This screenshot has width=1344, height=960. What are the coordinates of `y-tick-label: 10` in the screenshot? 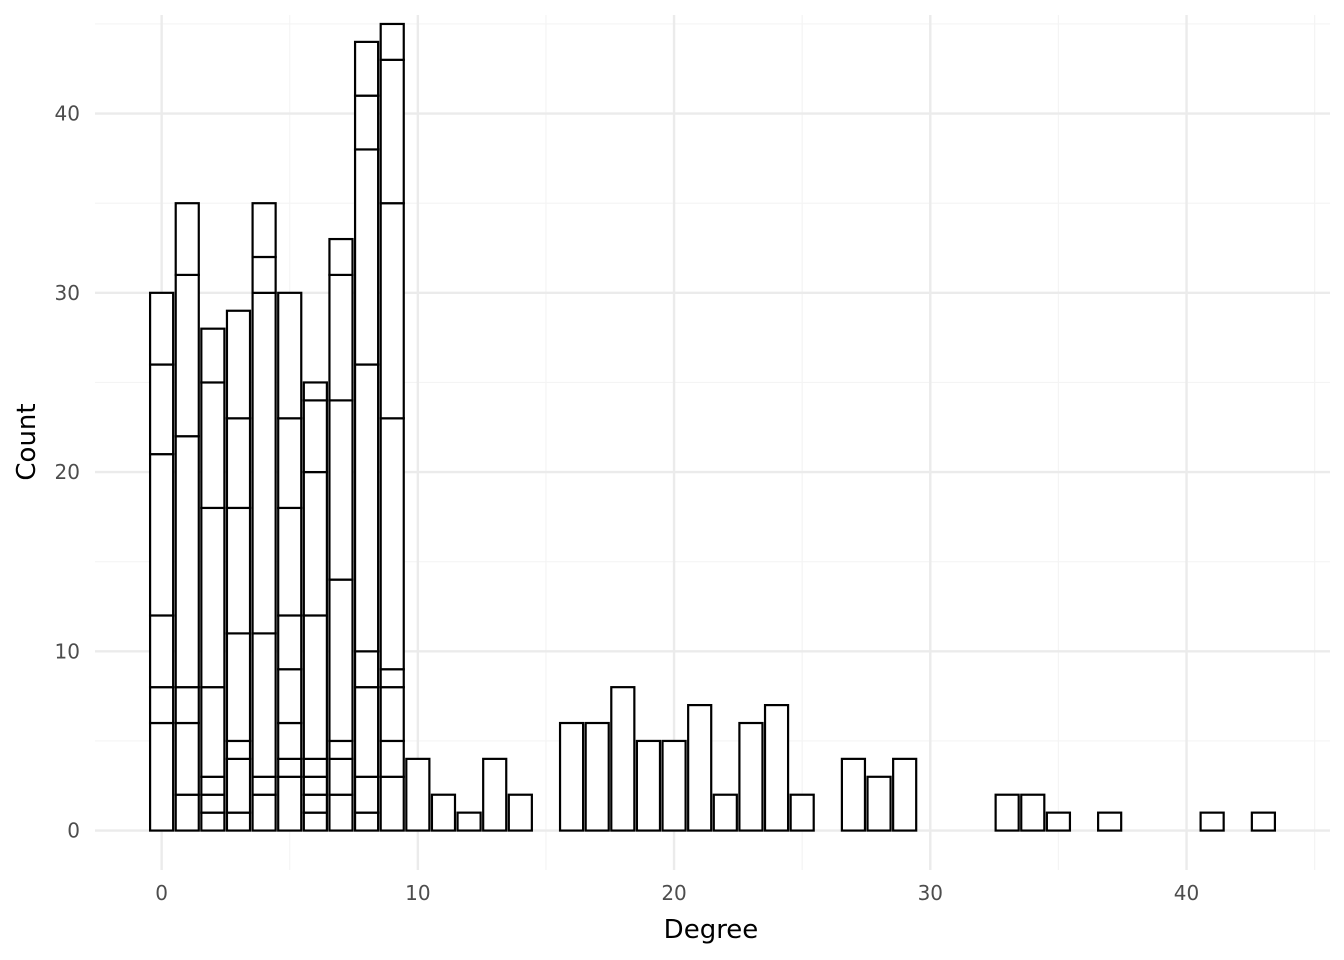 It's located at (67, 651).